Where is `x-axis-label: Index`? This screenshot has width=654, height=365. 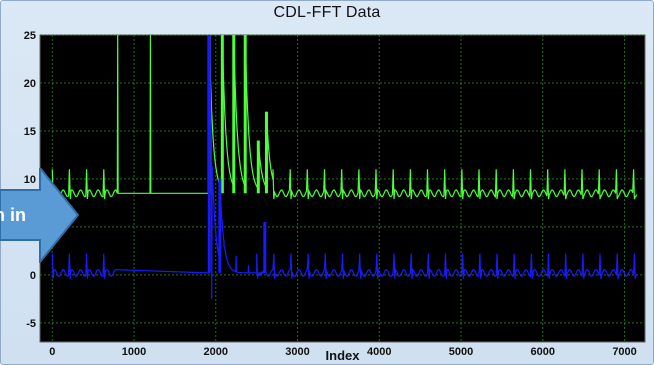 x-axis-label: Index is located at coordinates (343, 355).